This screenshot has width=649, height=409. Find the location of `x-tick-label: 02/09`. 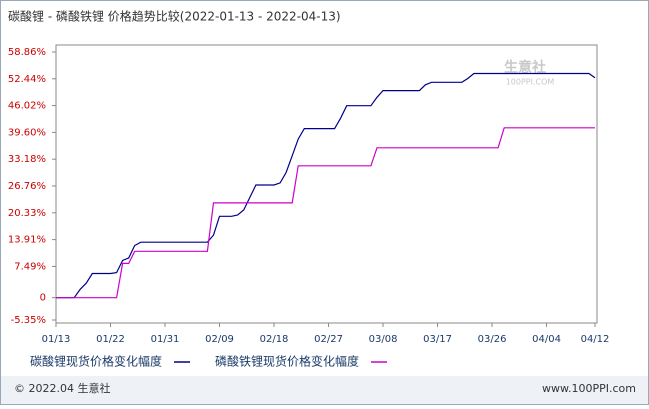

x-tick-label: 02/09 is located at coordinates (219, 339).